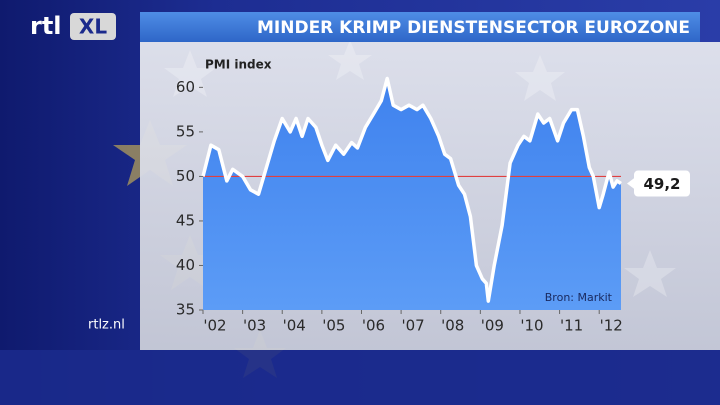  What do you see at coordinates (360, 377) in the screenshot?
I see `footer-band` at bounding box center [360, 377].